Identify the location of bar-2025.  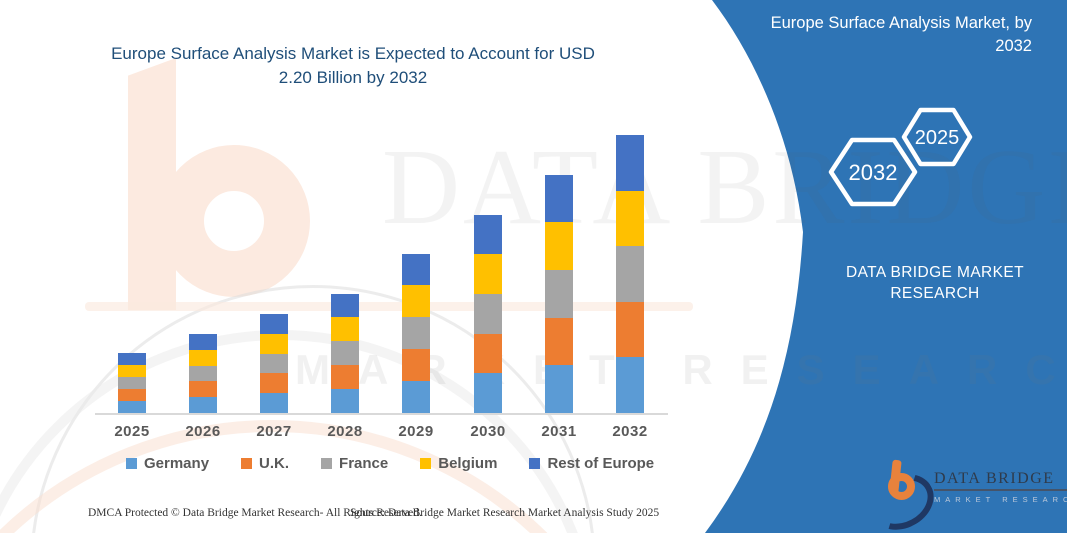
(132, 383).